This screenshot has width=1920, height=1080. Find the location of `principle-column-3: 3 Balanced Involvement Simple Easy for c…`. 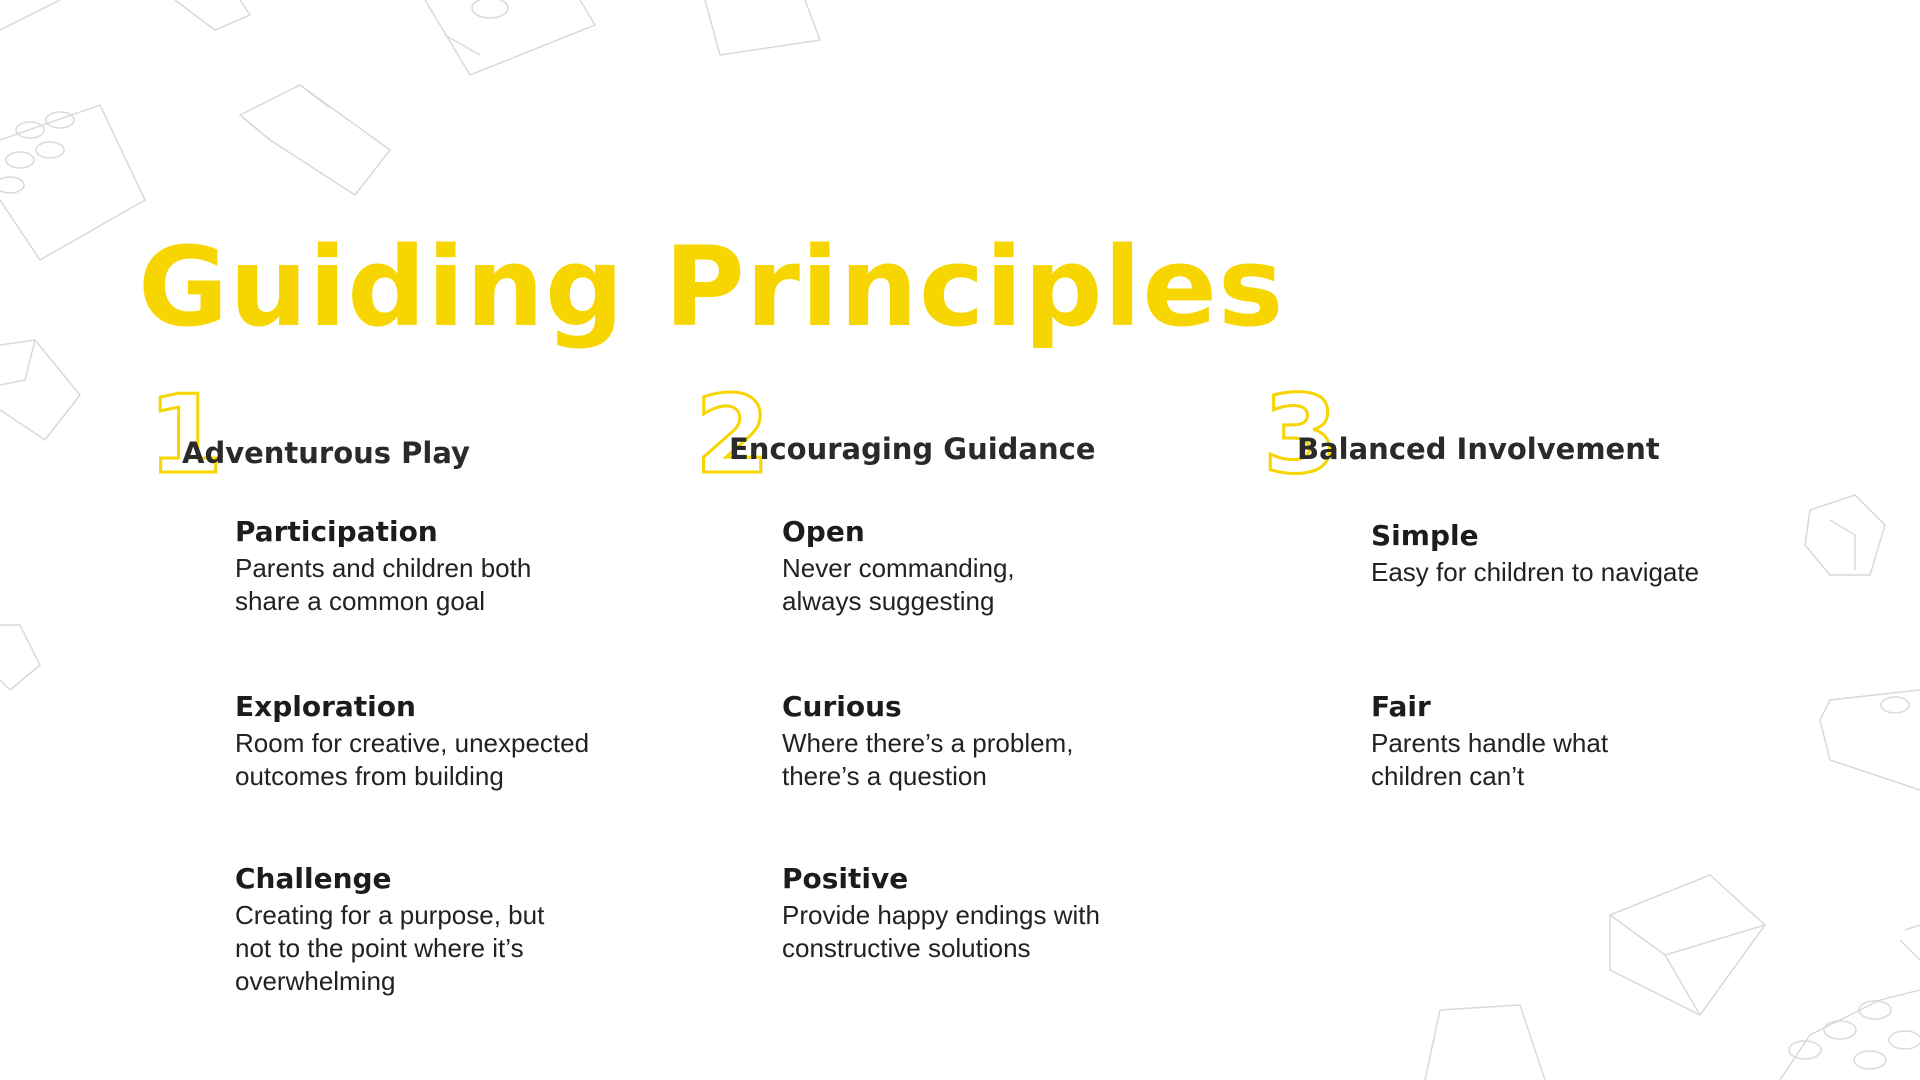

principle-column-3: 3 Balanced Involvement Simple Easy for c… is located at coordinates (1522, 585).